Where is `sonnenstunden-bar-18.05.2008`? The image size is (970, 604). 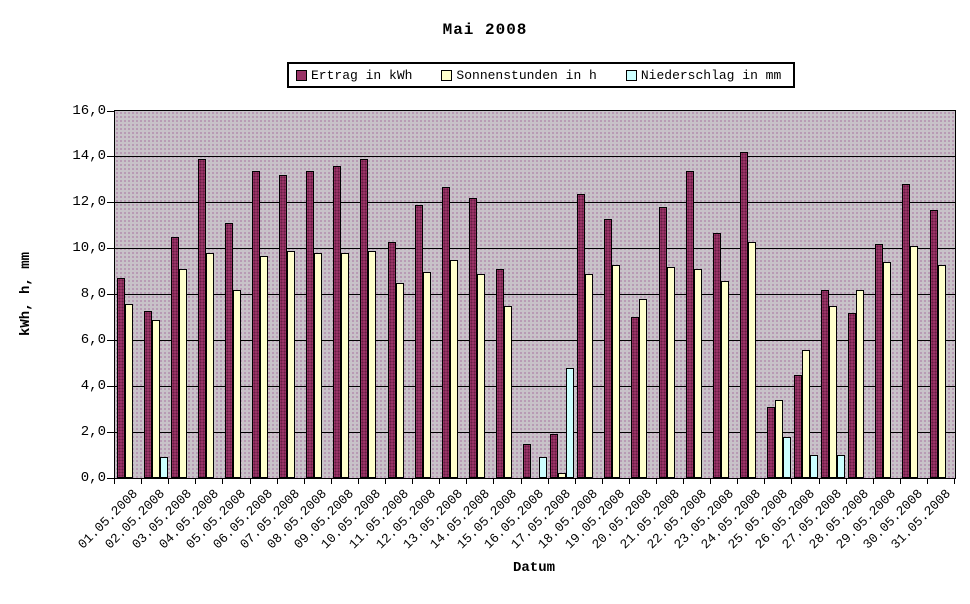
sonnenstunden-bar-18.05.2008 is located at coordinates (589, 375).